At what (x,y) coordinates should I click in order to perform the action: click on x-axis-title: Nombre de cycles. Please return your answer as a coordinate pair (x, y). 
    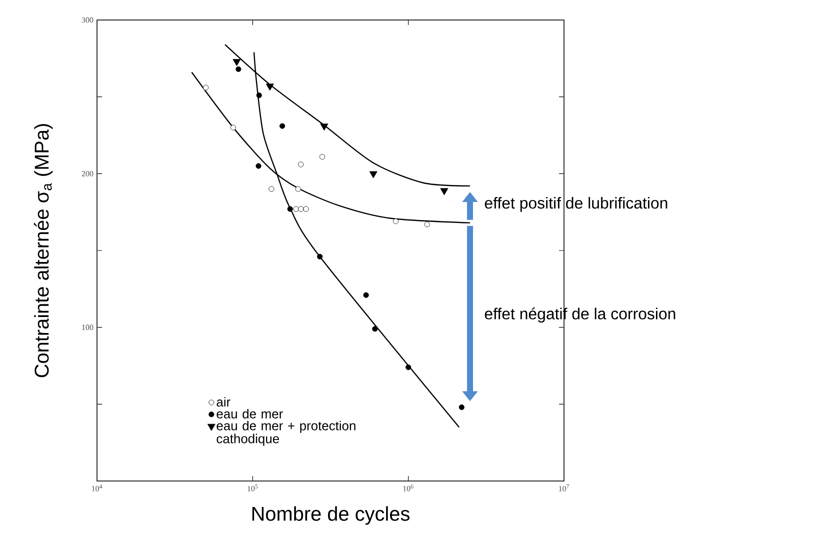
    Looking at the image, I should click on (331, 515).